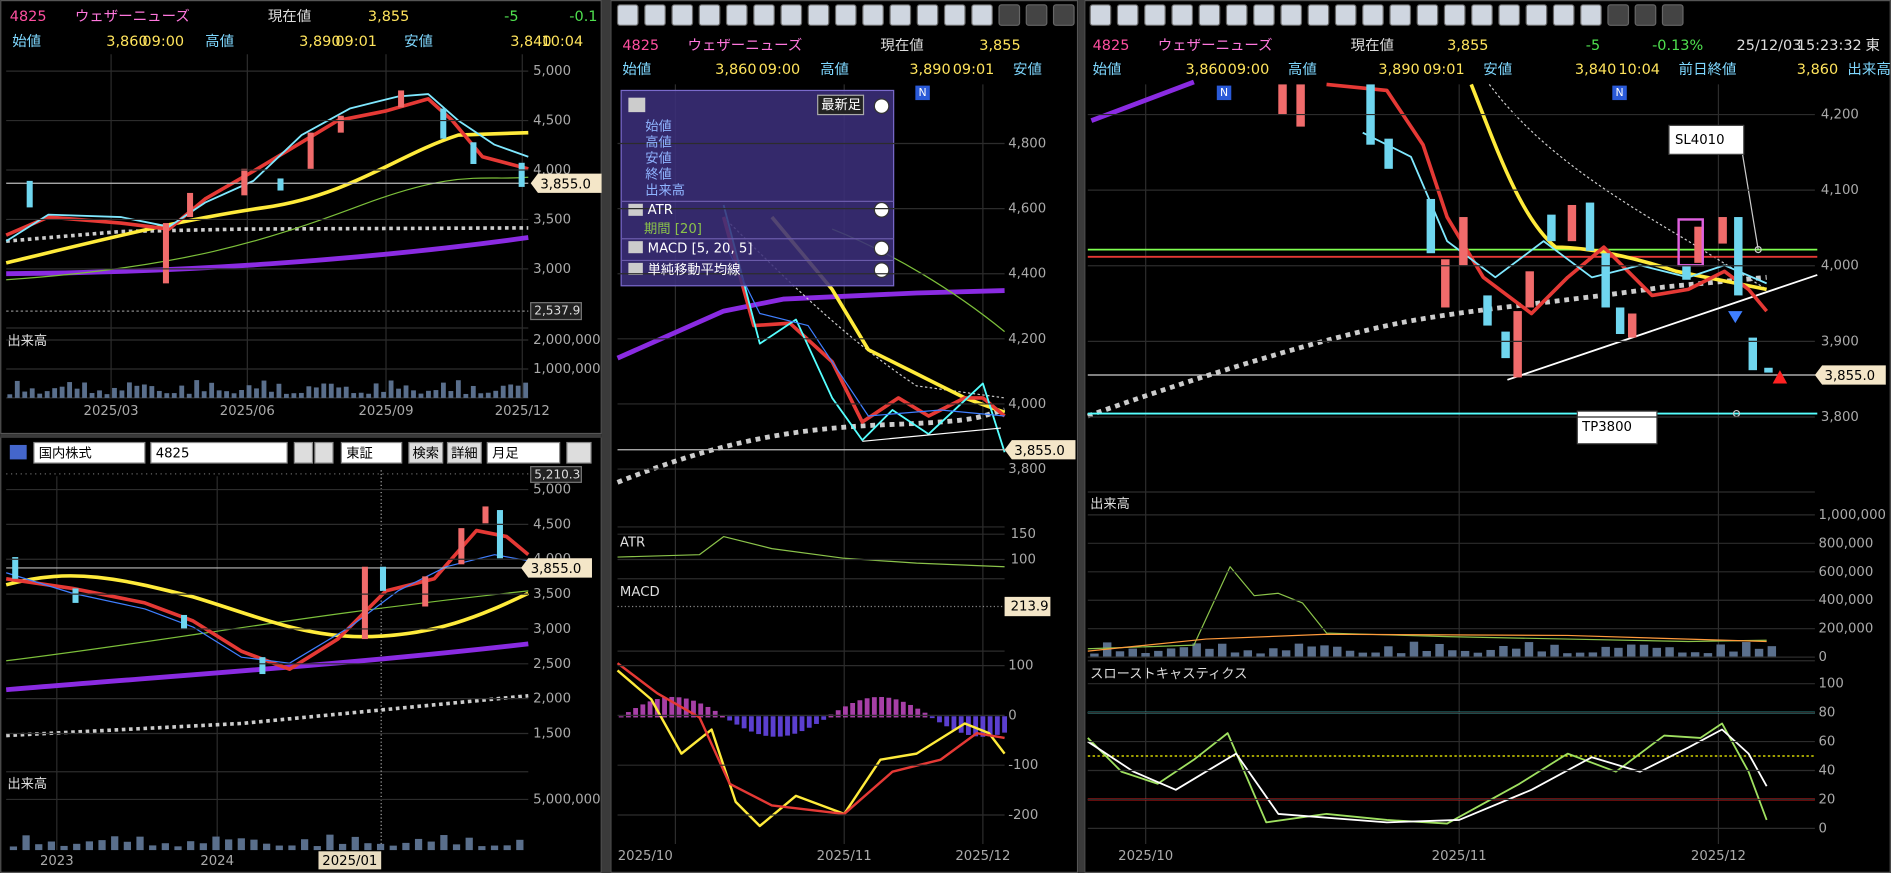  I want to click on y-tick-label: 100, so click(1831, 684).